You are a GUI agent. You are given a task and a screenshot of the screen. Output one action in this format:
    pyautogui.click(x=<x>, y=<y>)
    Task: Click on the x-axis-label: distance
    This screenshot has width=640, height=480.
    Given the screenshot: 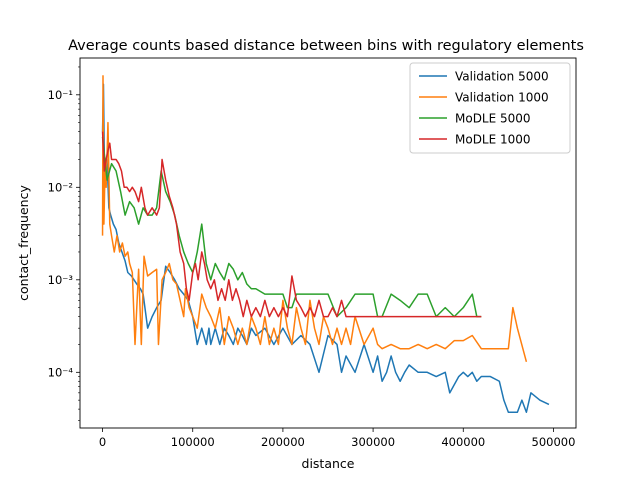 What is the action you would take?
    pyautogui.click(x=328, y=463)
    